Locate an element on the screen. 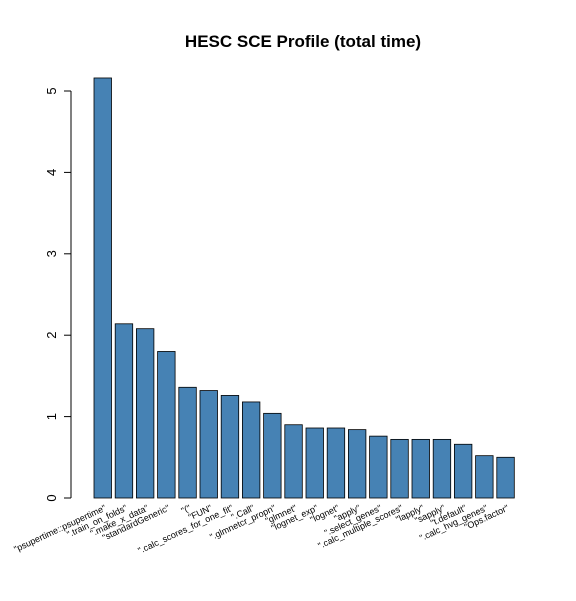 The image size is (576, 601). y-tick-label: 4 is located at coordinates (51, 172).